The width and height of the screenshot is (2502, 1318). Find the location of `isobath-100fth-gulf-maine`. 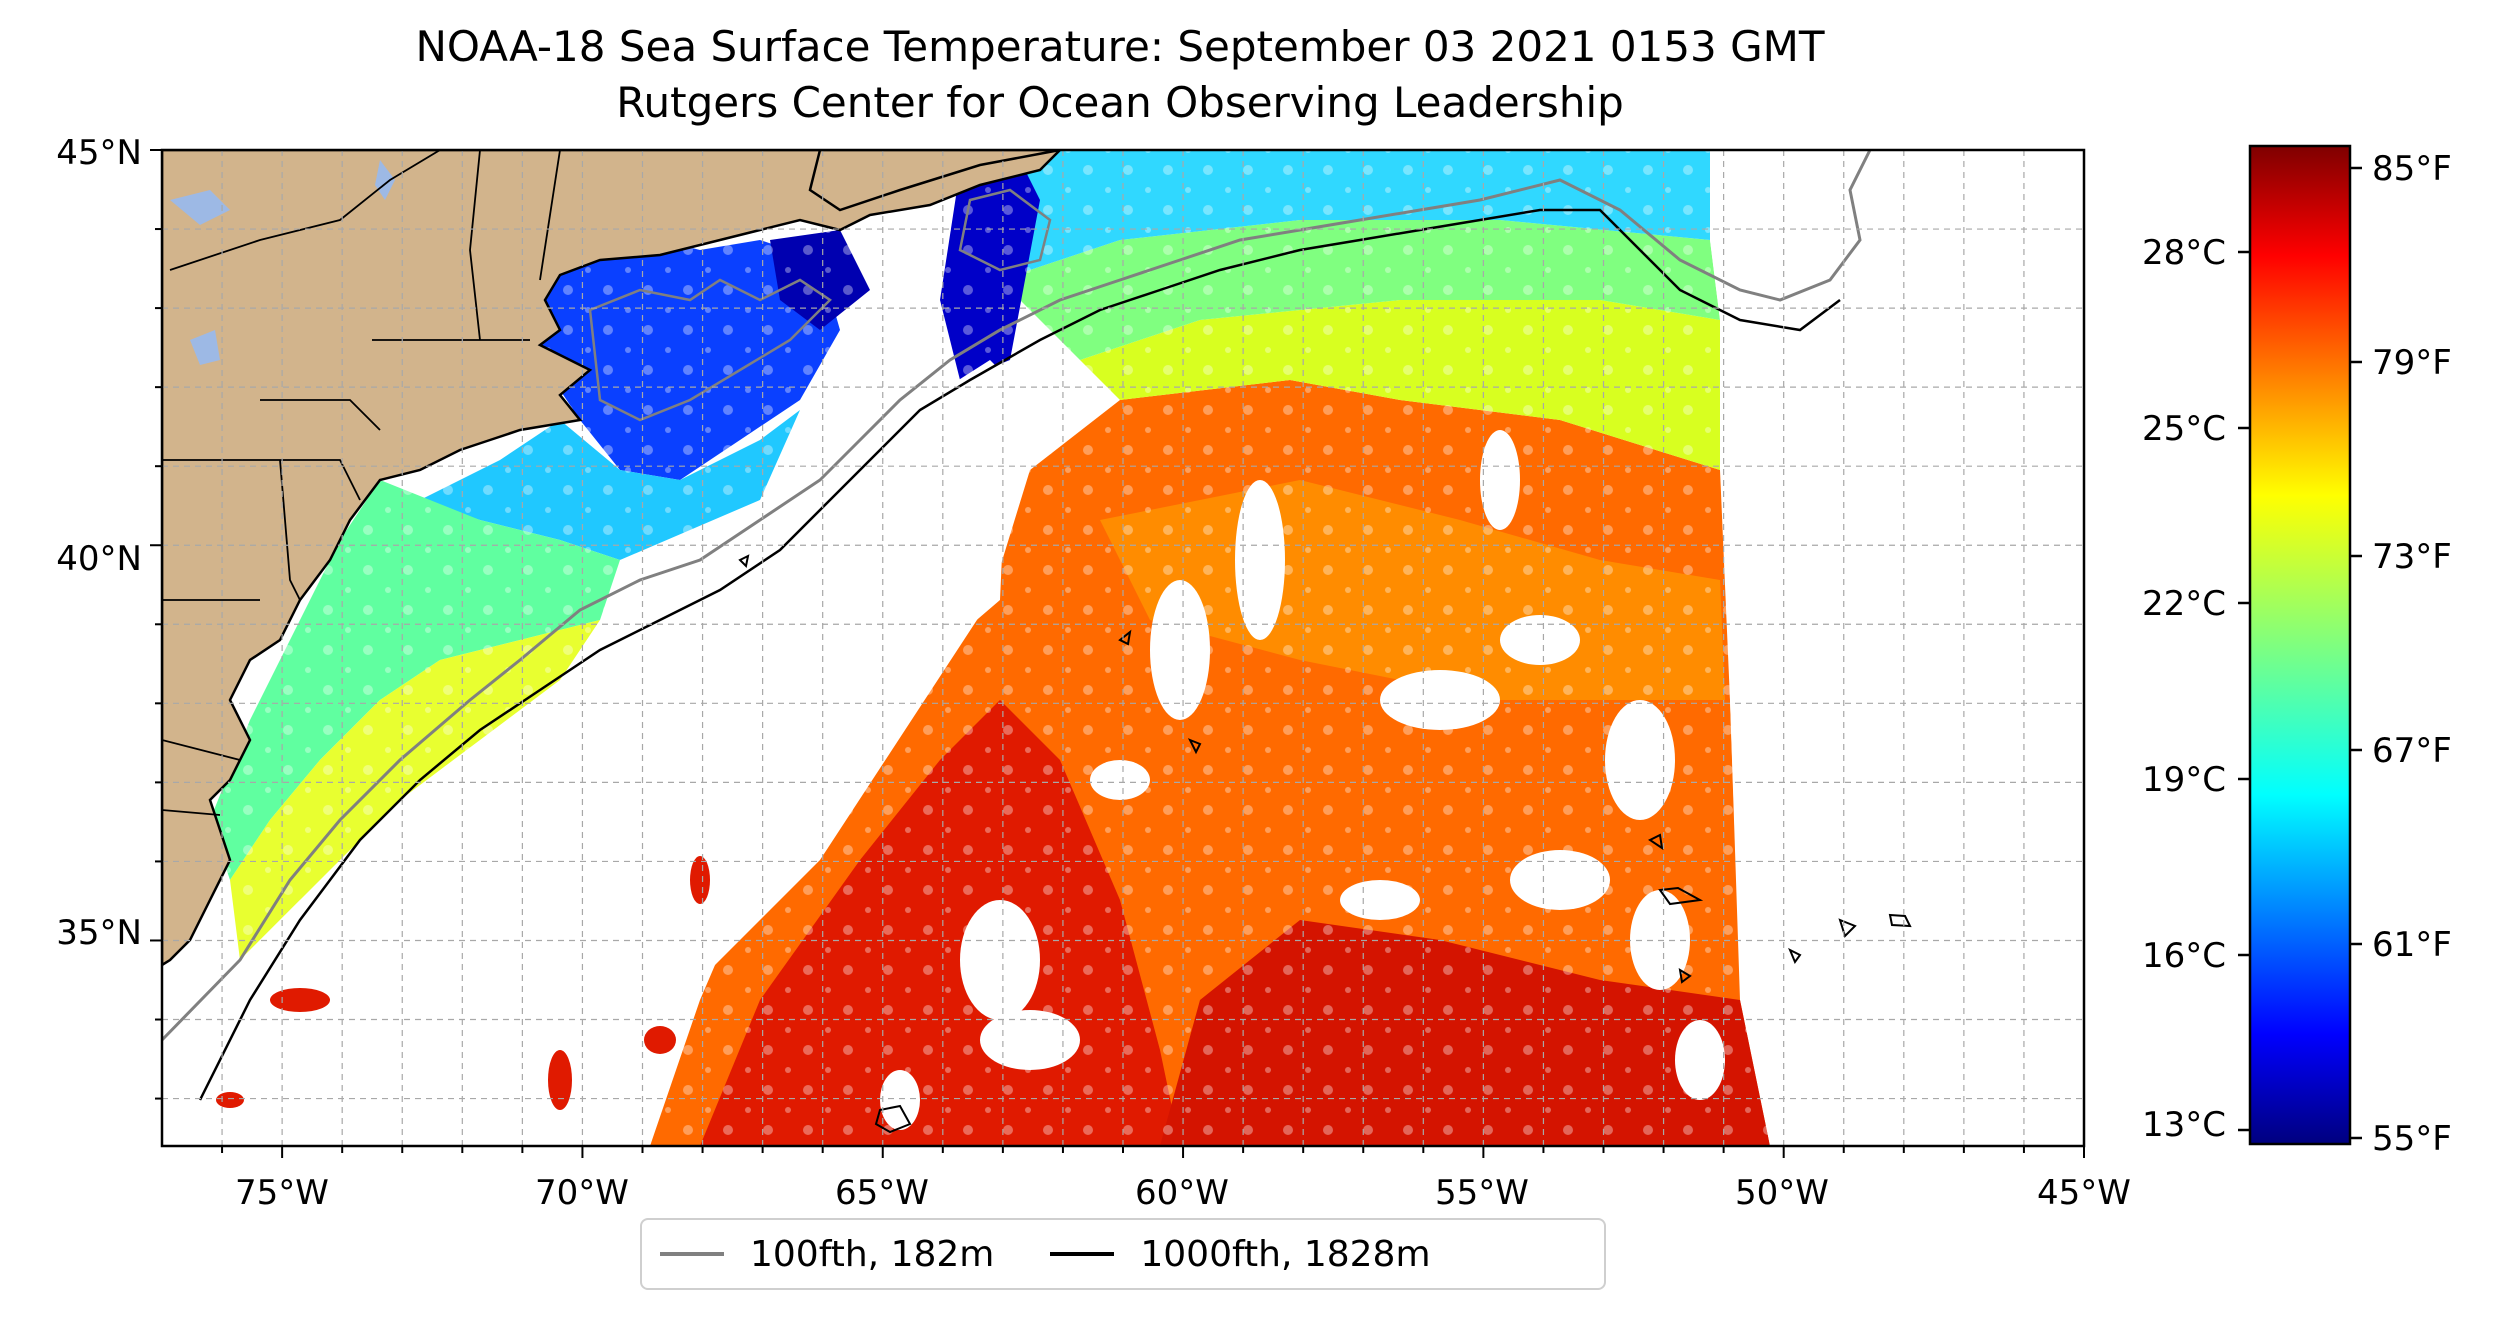

isobath-100fth-gulf-maine is located at coordinates (820, 305).